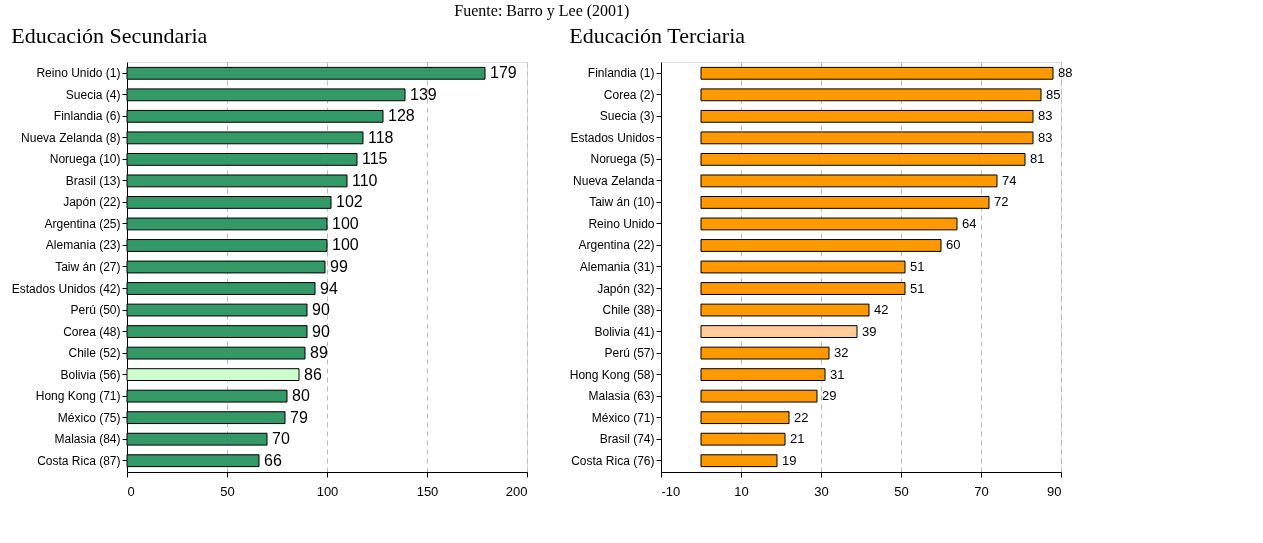 The width and height of the screenshot is (1263, 543). I want to click on y-tick-label: Hong Kong (58), so click(612, 374).